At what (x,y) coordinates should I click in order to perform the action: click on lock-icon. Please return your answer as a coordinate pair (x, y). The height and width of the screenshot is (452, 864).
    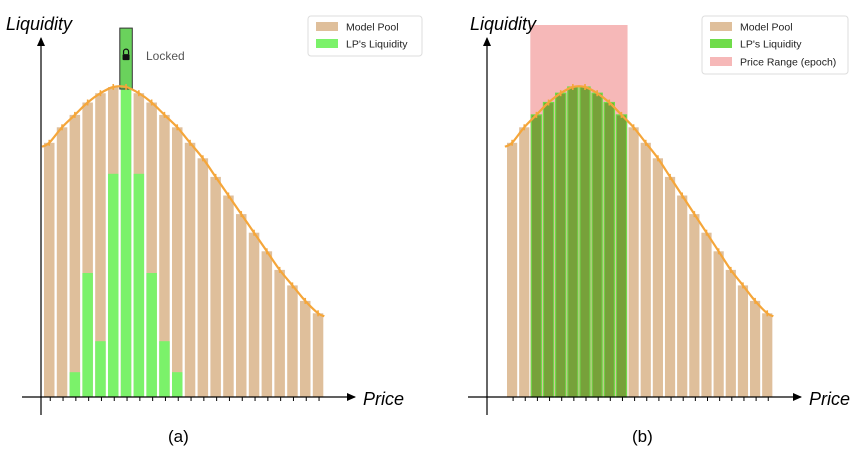
    Looking at the image, I should click on (126, 57).